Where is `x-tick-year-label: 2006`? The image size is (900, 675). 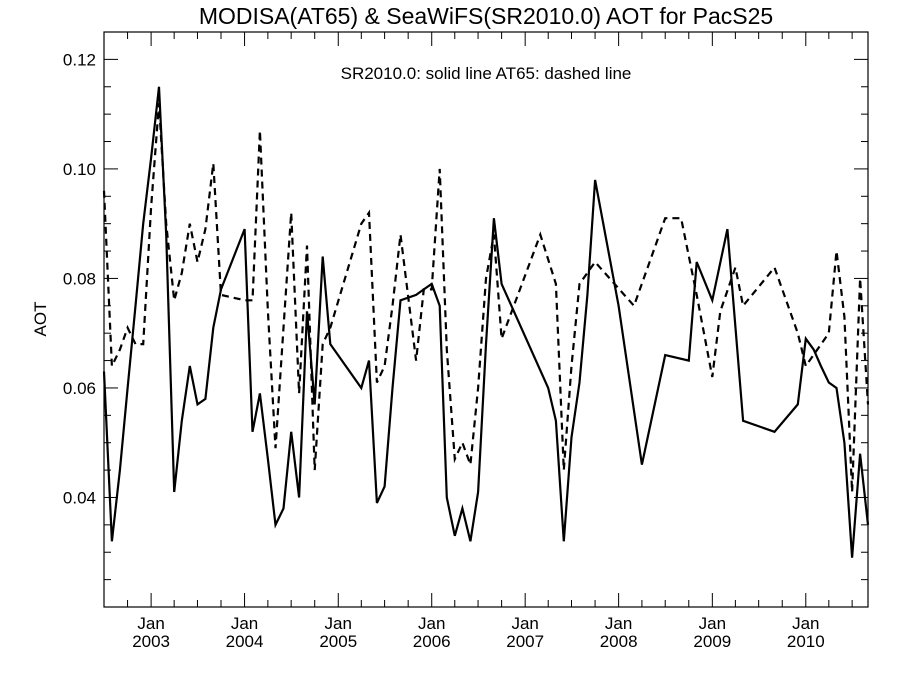
x-tick-year-label: 2006 is located at coordinates (432, 641).